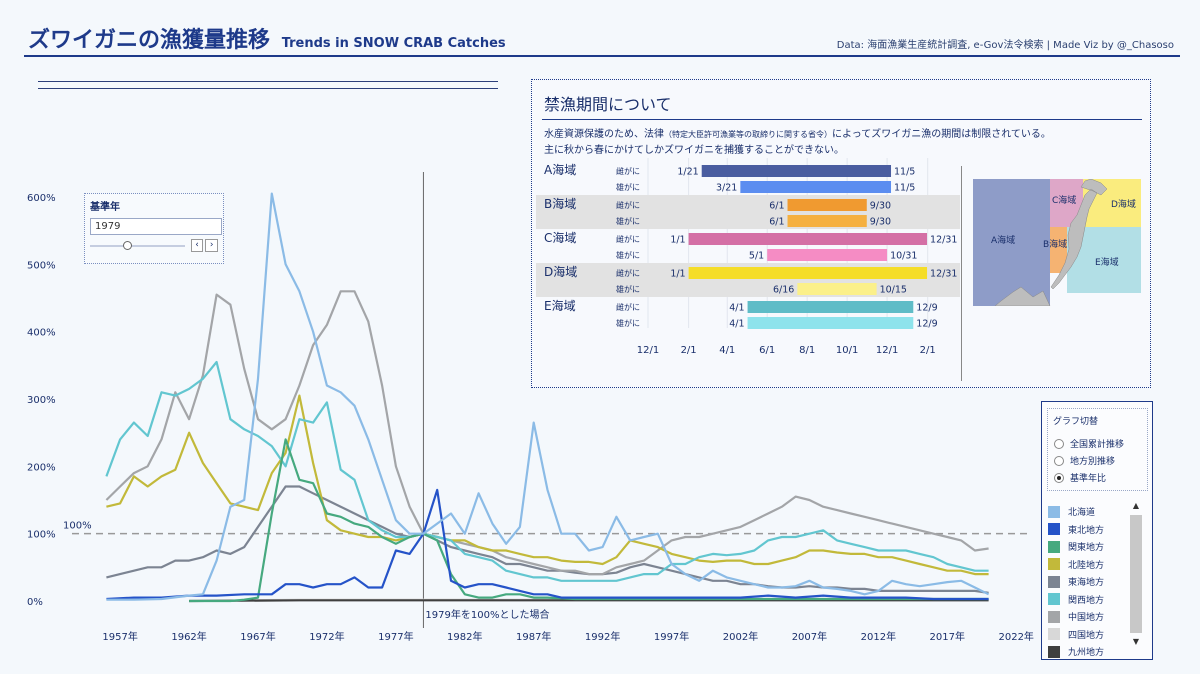  Describe the element at coordinates (1086, 618) in the screenshot. I see `legend-label: 中国地方` at that location.